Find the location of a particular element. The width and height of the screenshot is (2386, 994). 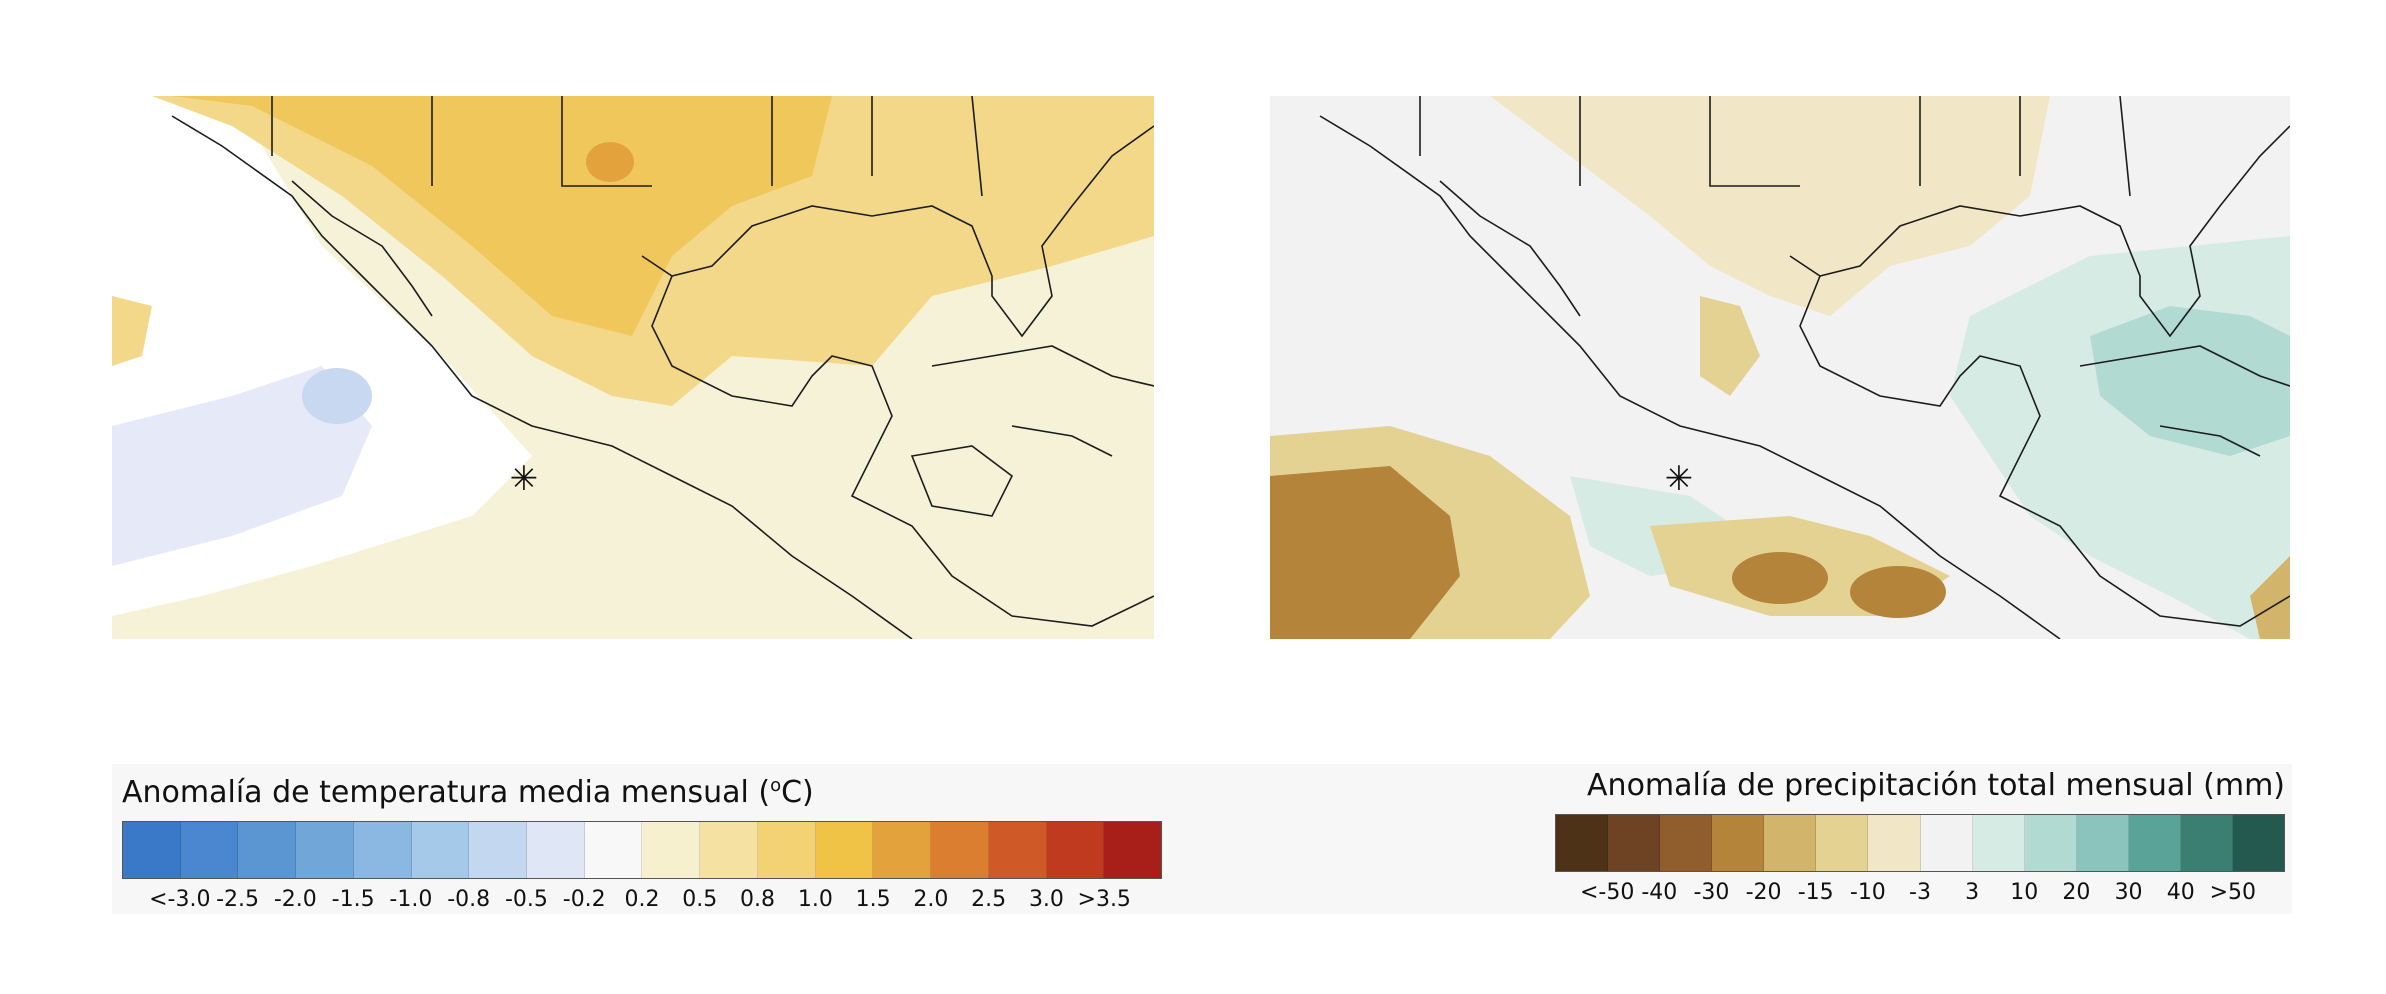

temperature-tick-label: 1.0 is located at coordinates (815, 899).